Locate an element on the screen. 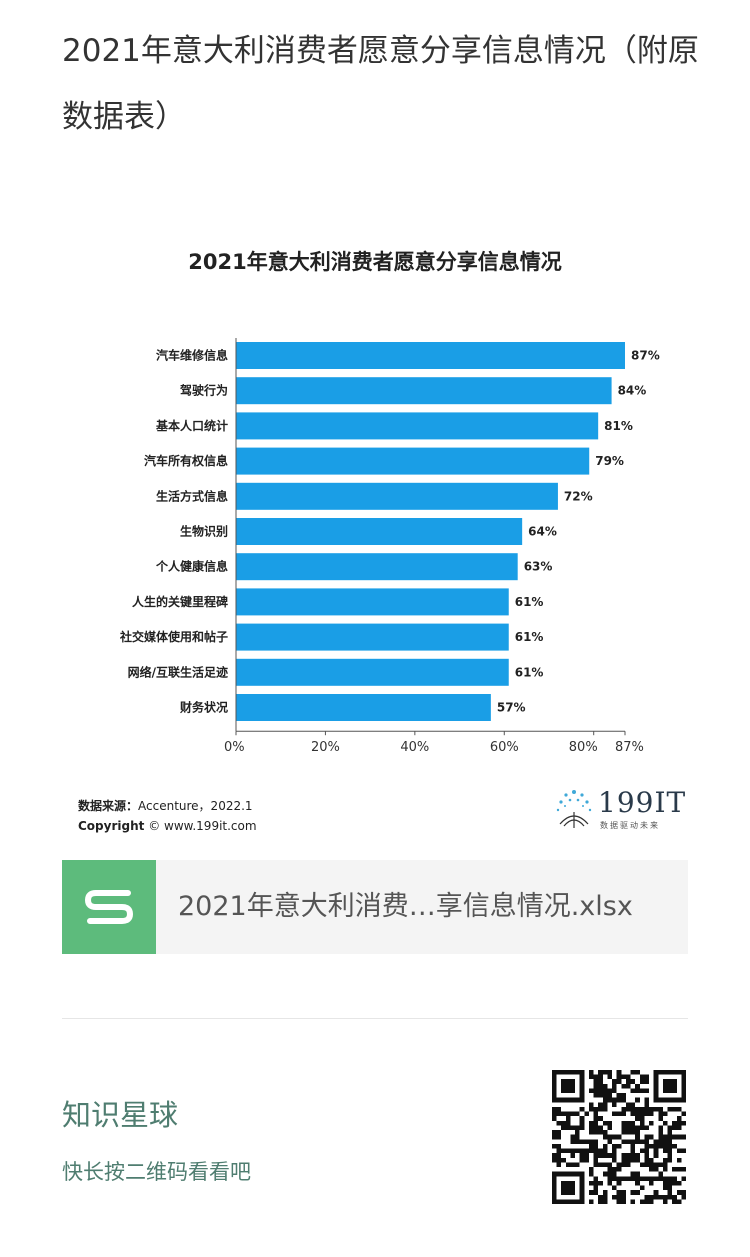  x-tick-label: 87% is located at coordinates (629, 747).